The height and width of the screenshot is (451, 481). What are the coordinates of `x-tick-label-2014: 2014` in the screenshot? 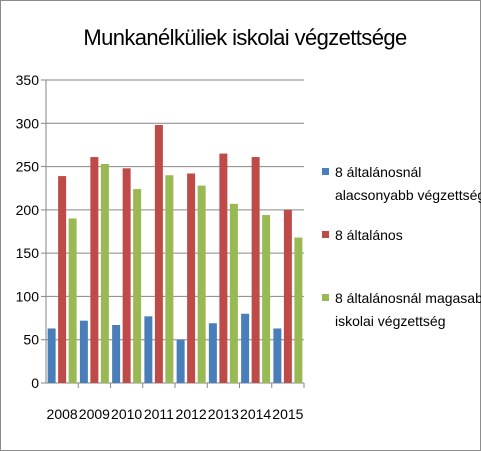 It's located at (255, 414).